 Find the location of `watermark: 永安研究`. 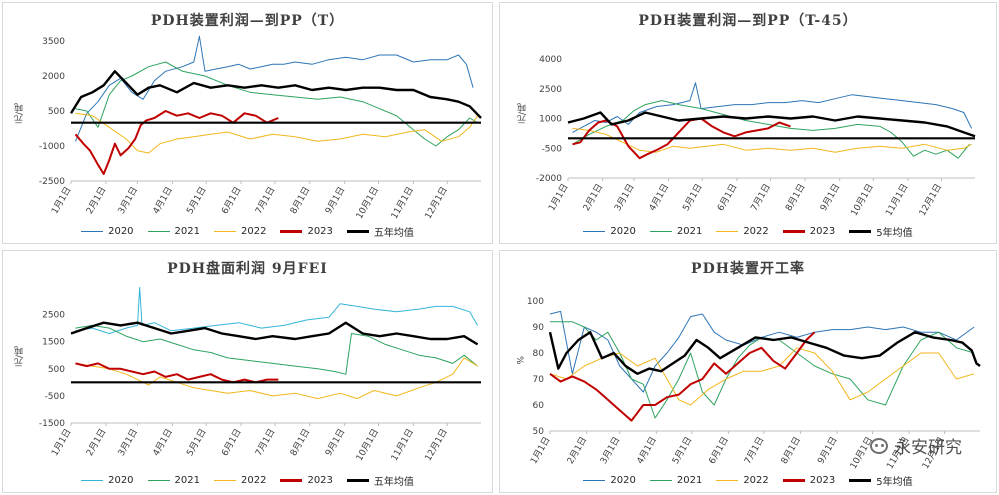

watermark: 永安研究 is located at coordinates (916, 445).